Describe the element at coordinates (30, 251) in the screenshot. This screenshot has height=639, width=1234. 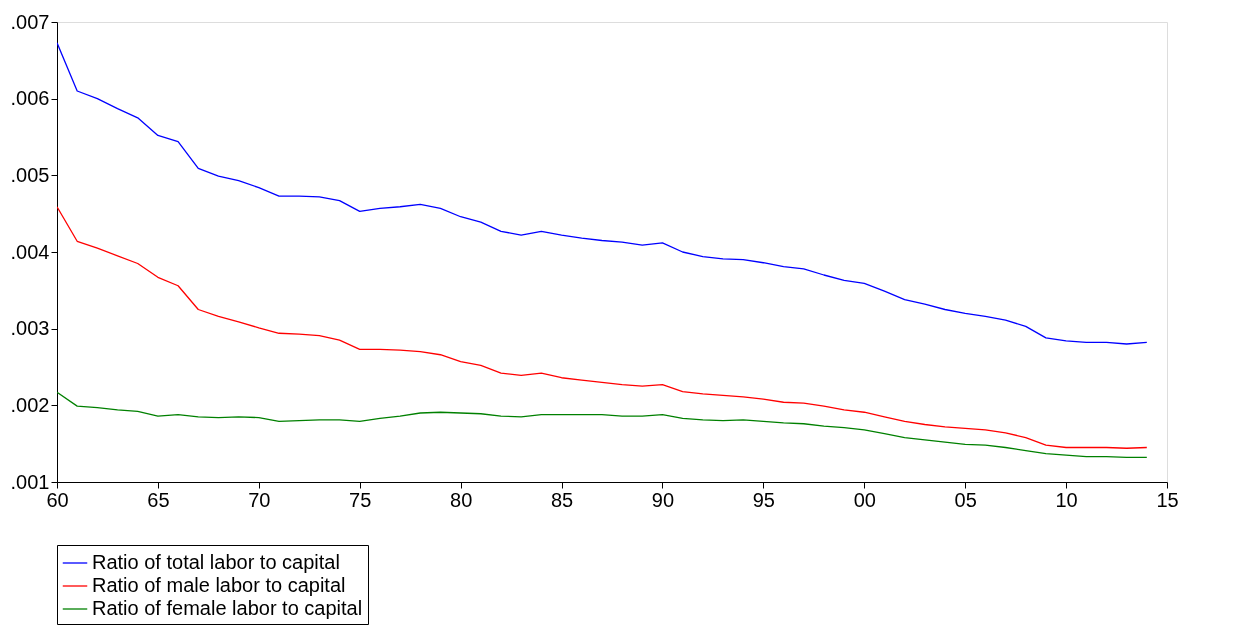
I see `y-tick-label: .004` at that location.